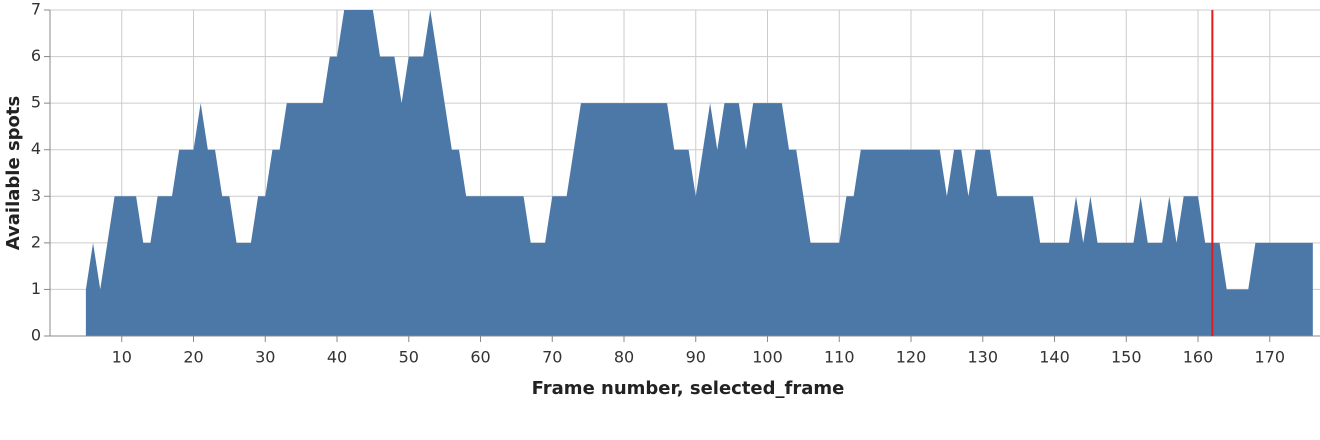 The image size is (1320, 440). Describe the element at coordinates (193, 357) in the screenshot. I see `x-tick-label: 20` at that location.